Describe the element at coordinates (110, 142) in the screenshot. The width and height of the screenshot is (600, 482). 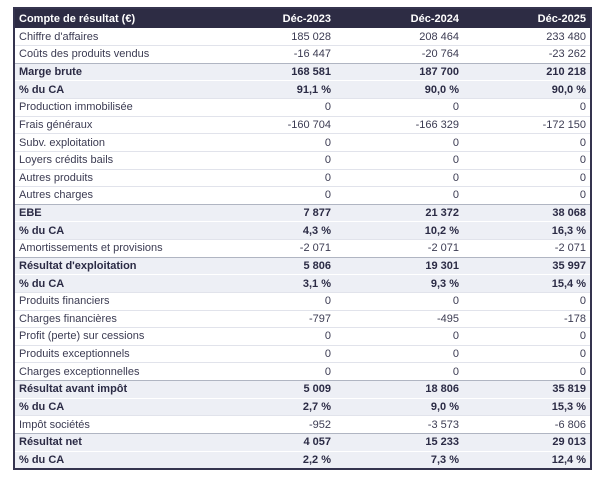
I see `row-label: Subv. exploitation` at that location.